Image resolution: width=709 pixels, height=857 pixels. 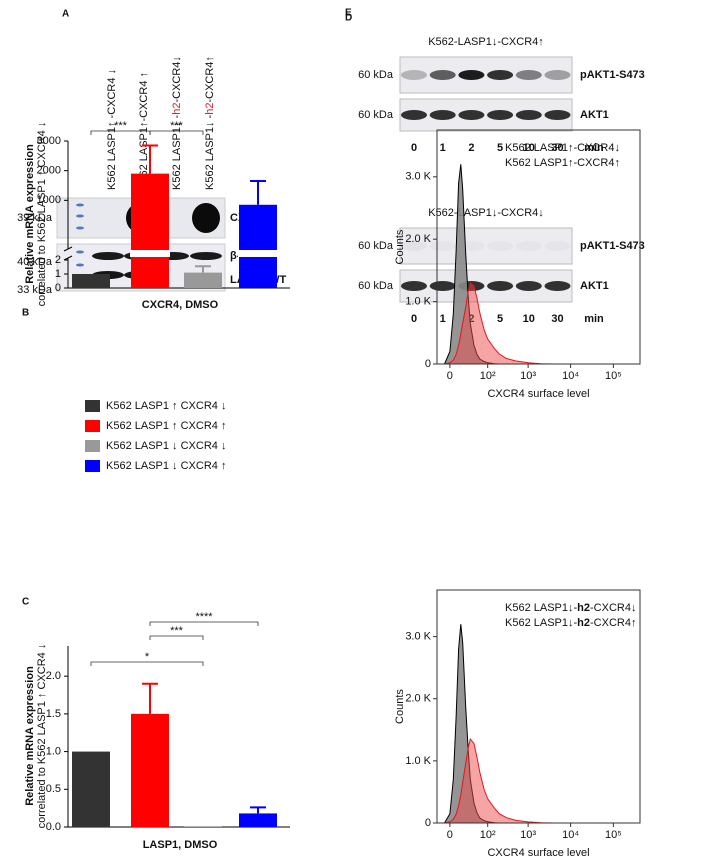 I want to click on x-tick-label: 10⁵, so click(x=613, y=376).